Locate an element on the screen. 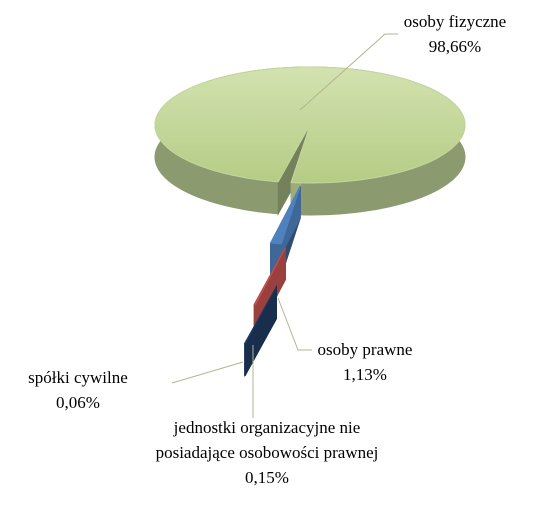  data-label: spółki cywilne 0,06% is located at coordinates (99, 390).